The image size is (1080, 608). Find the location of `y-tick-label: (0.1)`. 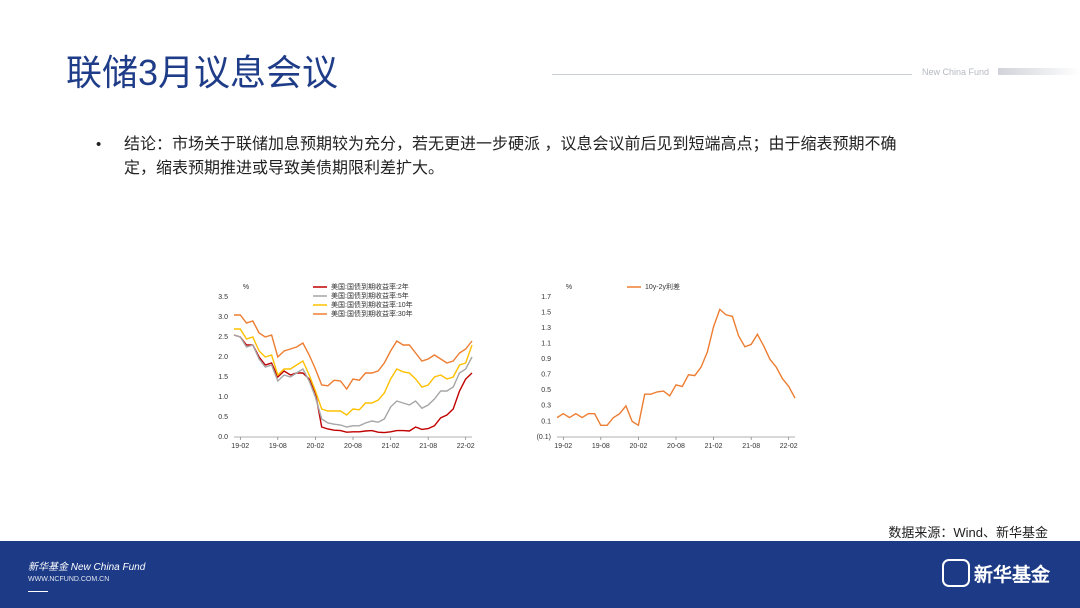

y-tick-label: (0.1) is located at coordinates (544, 437).